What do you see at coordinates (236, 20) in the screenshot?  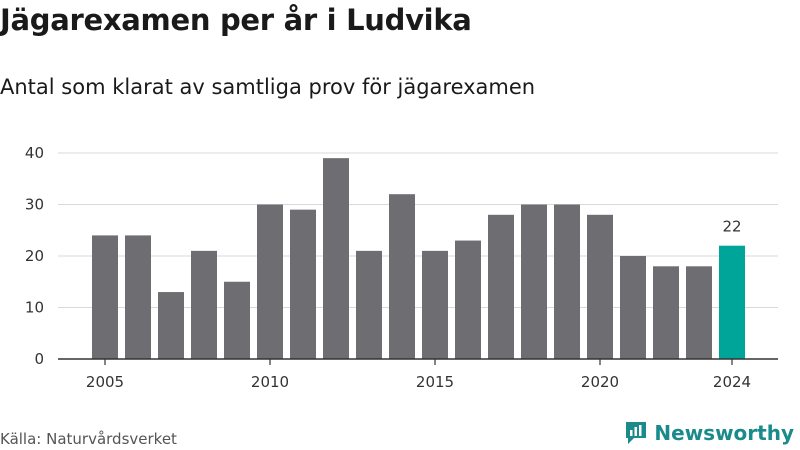 I see `chart-title: Jägarexamen per år i Ludvika` at bounding box center [236, 20].